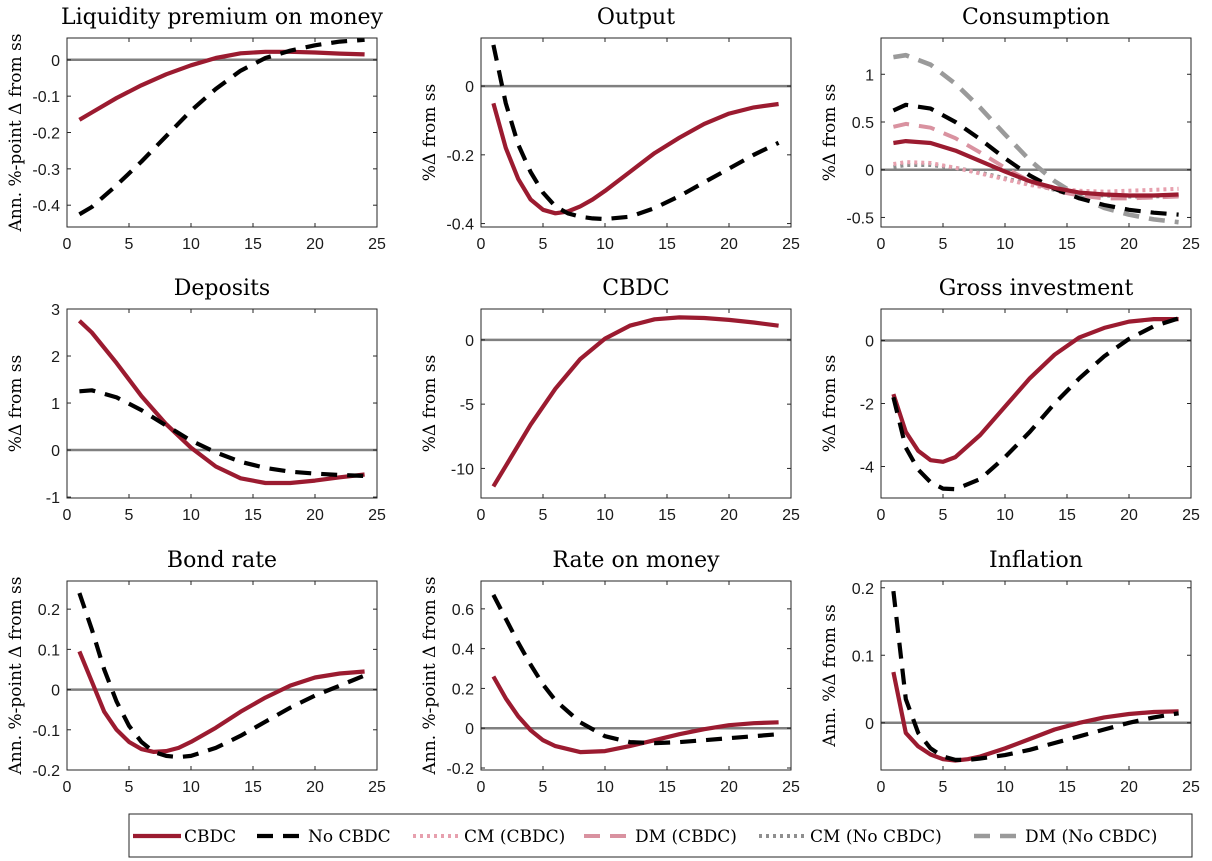 The height and width of the screenshot is (861, 1212). I want to click on y-tick-label: -1, so click(53, 498).